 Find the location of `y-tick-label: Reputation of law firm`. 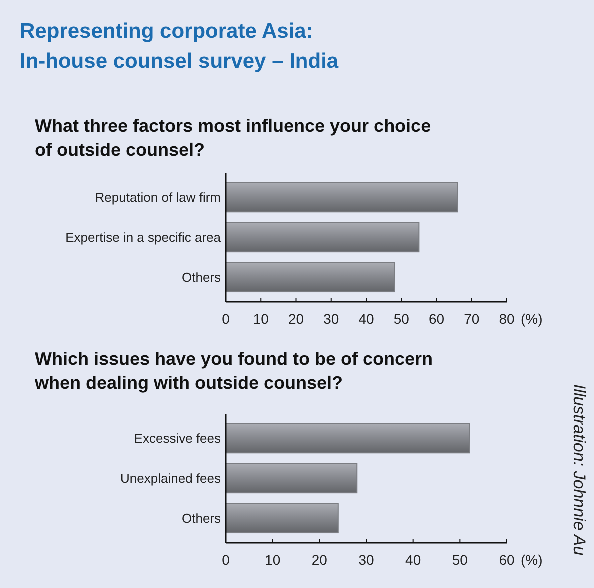

y-tick-label: Reputation of law firm is located at coordinates (158, 198).